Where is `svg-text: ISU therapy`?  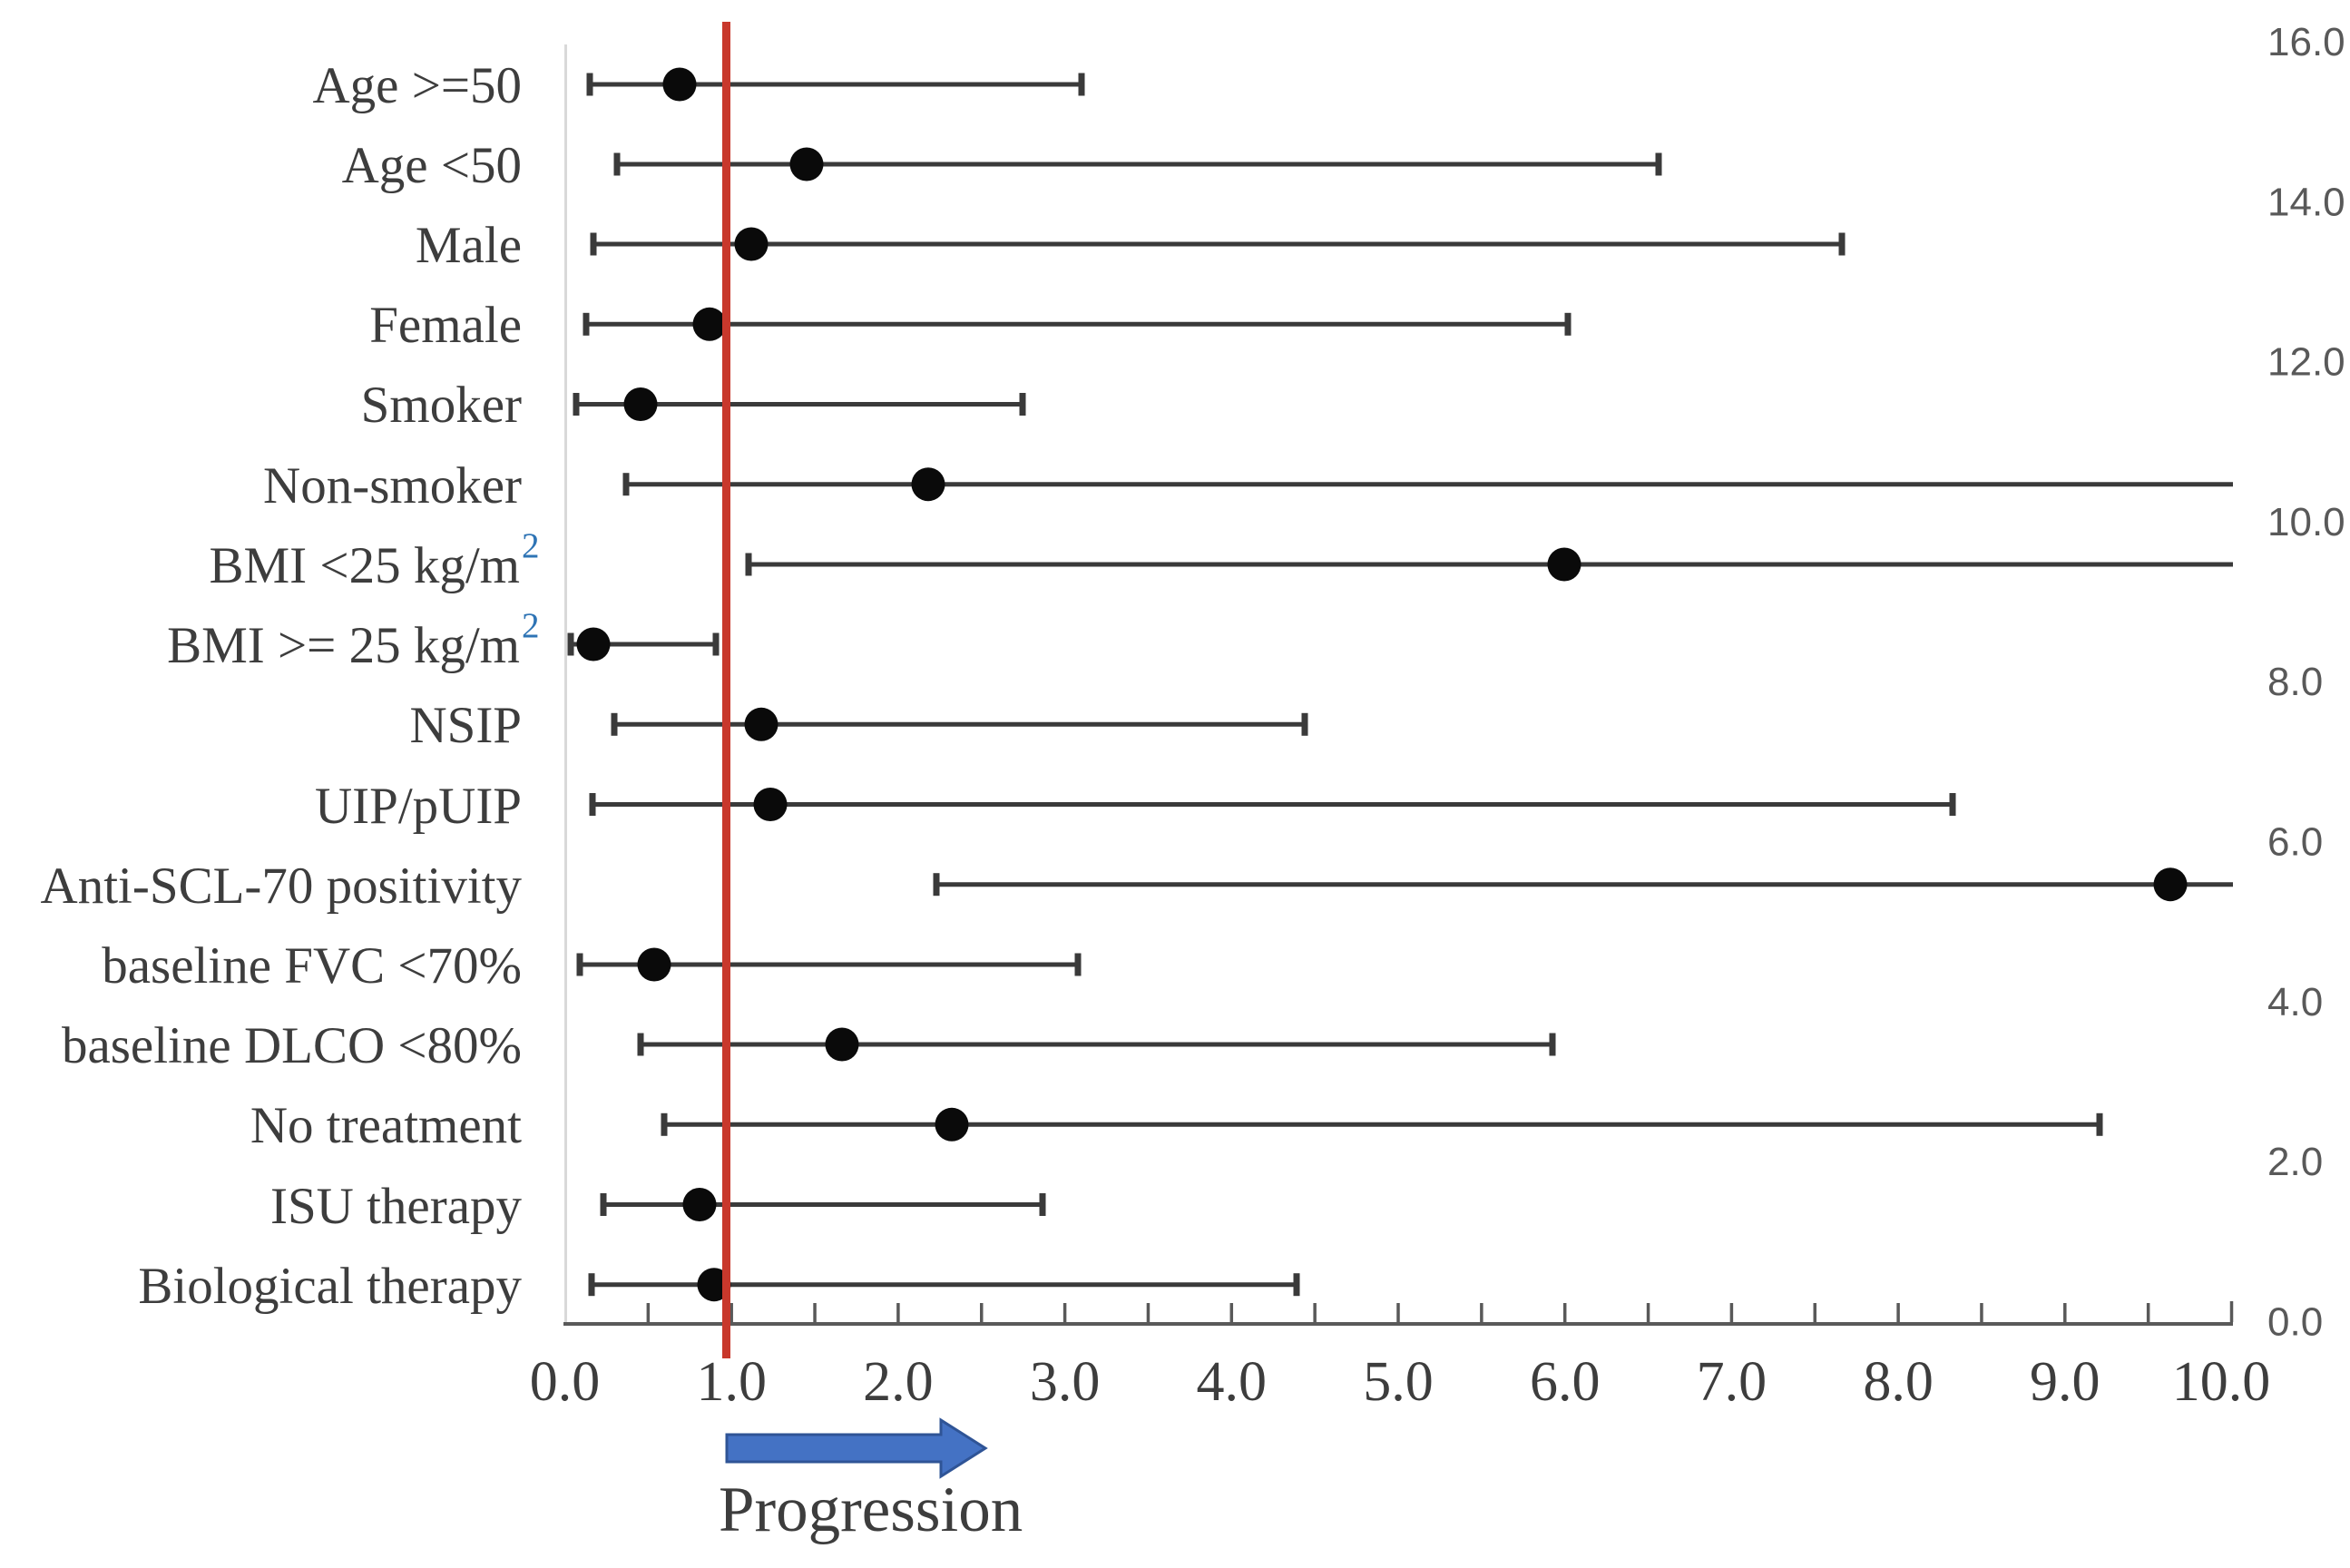 svg-text: ISU therapy is located at coordinates (396, 1206).